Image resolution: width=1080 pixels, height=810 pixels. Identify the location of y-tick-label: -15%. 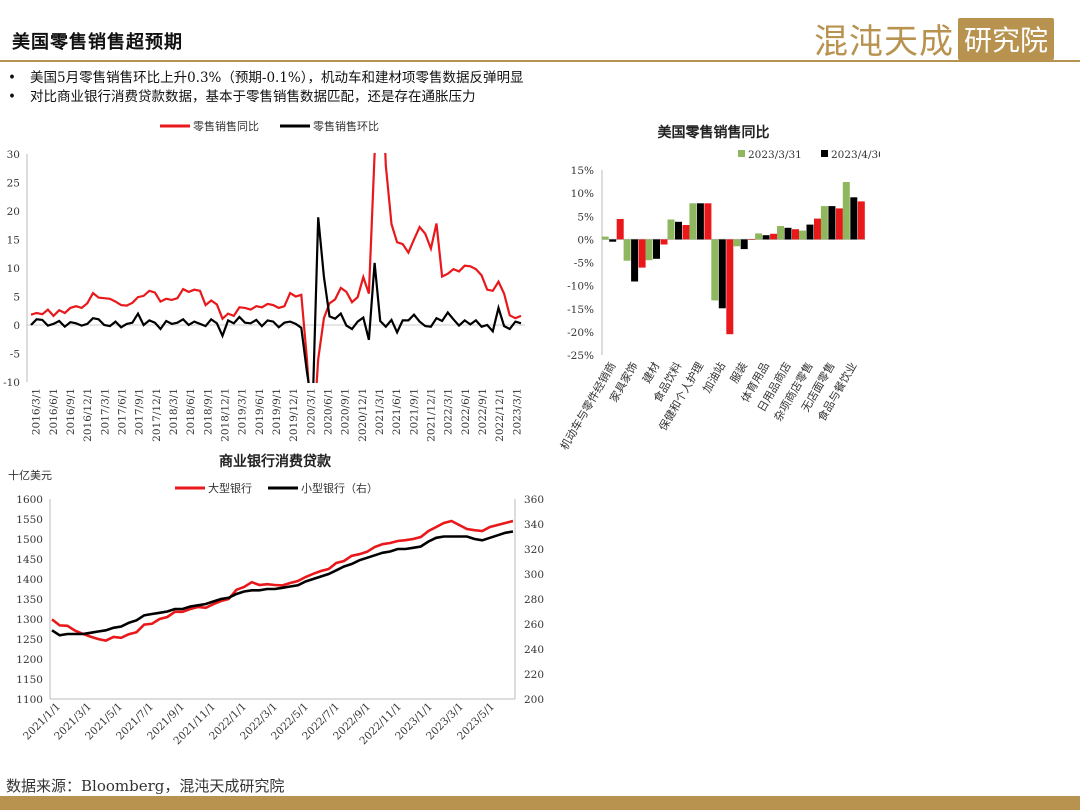
(580, 310).